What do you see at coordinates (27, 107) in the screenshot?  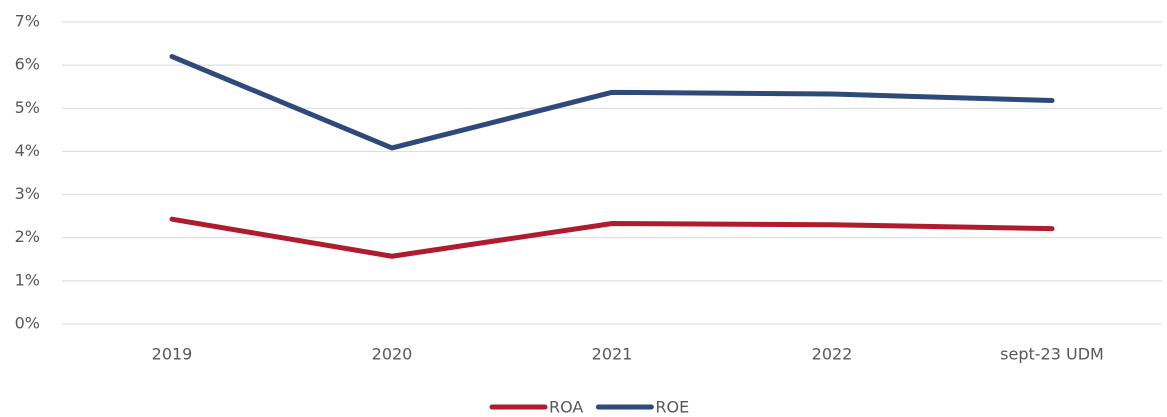 I see `y-tick-label: 5%` at bounding box center [27, 107].